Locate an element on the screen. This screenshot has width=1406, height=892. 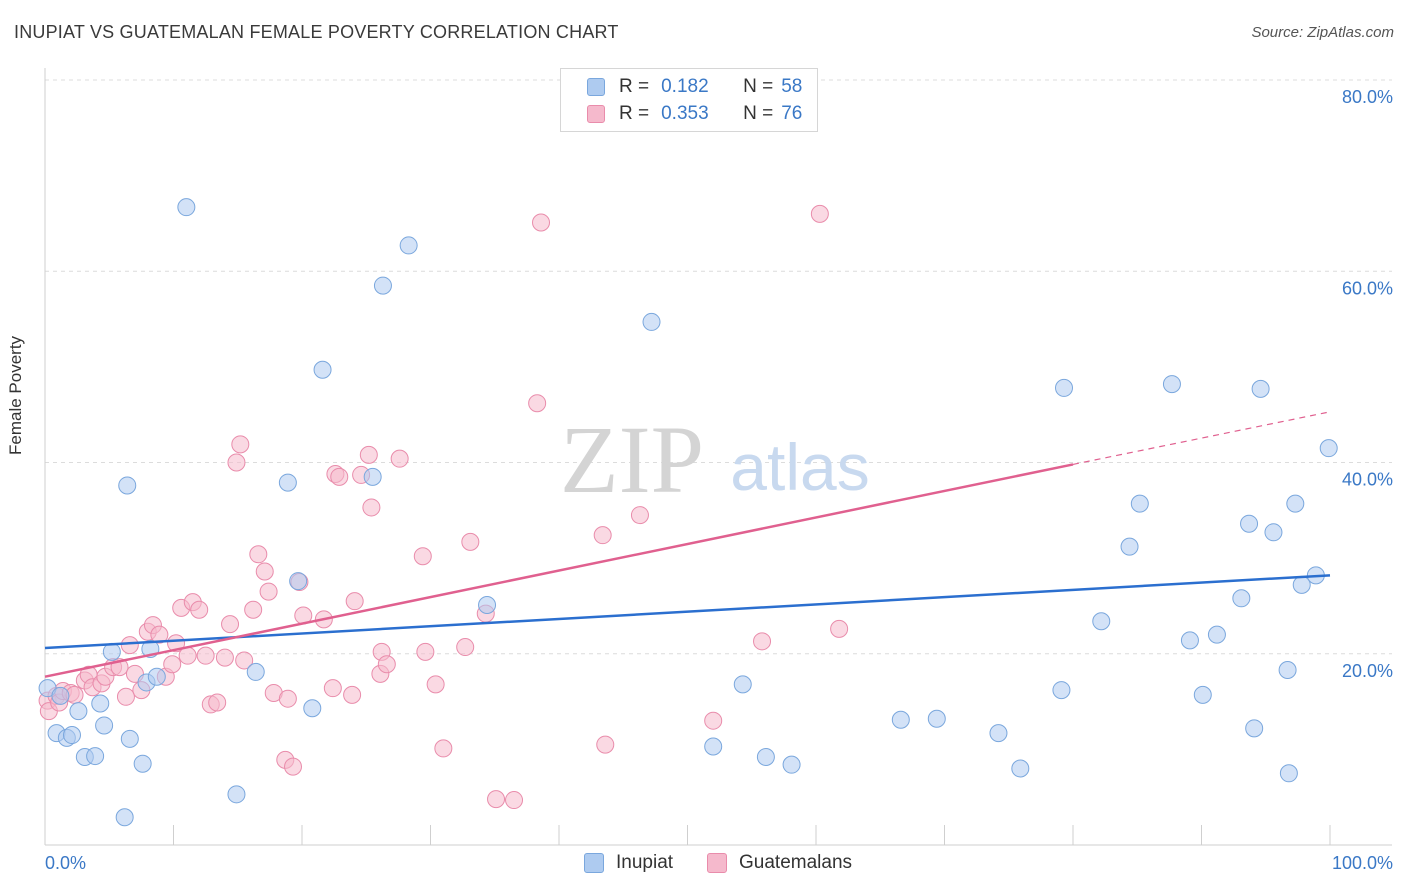
legend-n-label: N = is located at coordinates (758, 86).